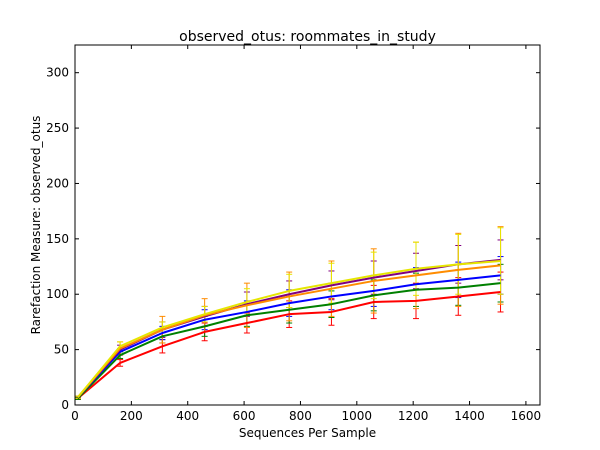 The height and width of the screenshot is (450, 600). Describe the element at coordinates (244, 416) in the screenshot. I see `x-tick-label: 600` at that location.